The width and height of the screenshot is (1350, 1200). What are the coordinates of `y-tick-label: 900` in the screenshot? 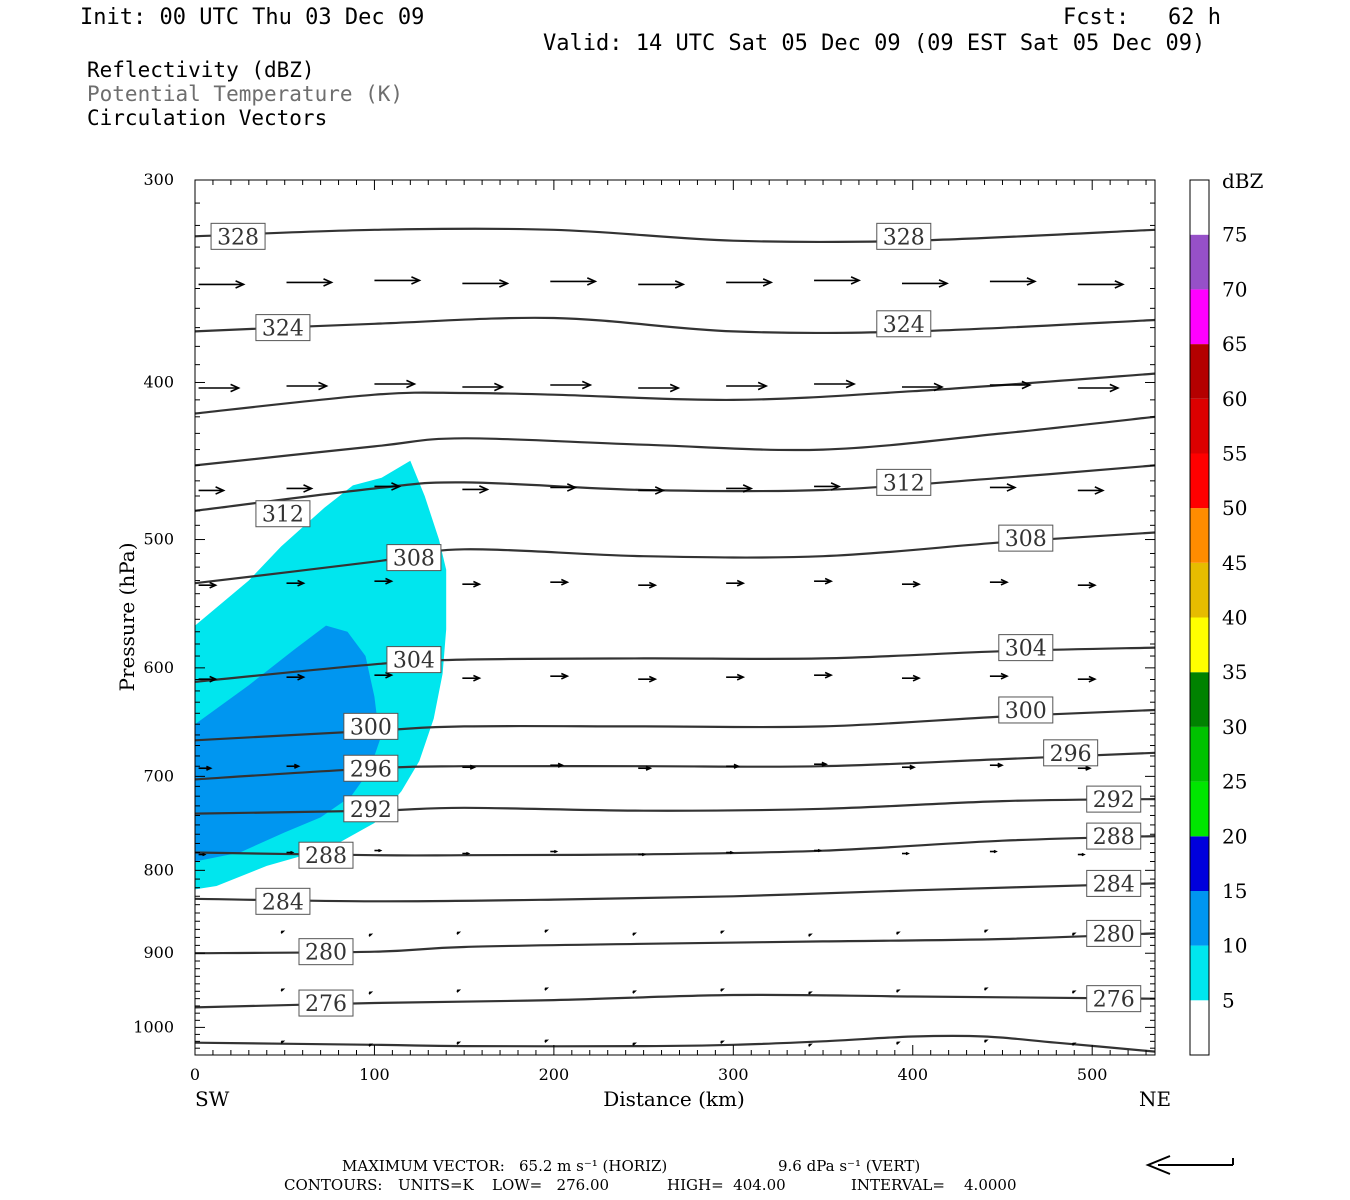 It's located at (158, 952).